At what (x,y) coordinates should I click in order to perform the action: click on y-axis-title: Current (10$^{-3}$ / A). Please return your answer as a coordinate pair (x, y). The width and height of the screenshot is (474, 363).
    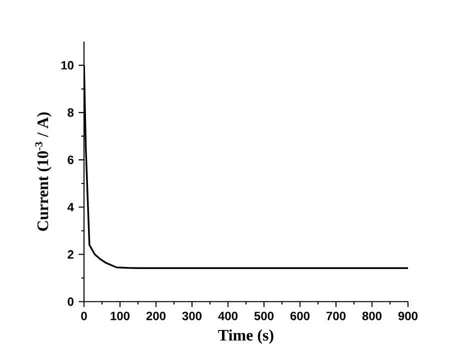
    Looking at the image, I should click on (43, 171).